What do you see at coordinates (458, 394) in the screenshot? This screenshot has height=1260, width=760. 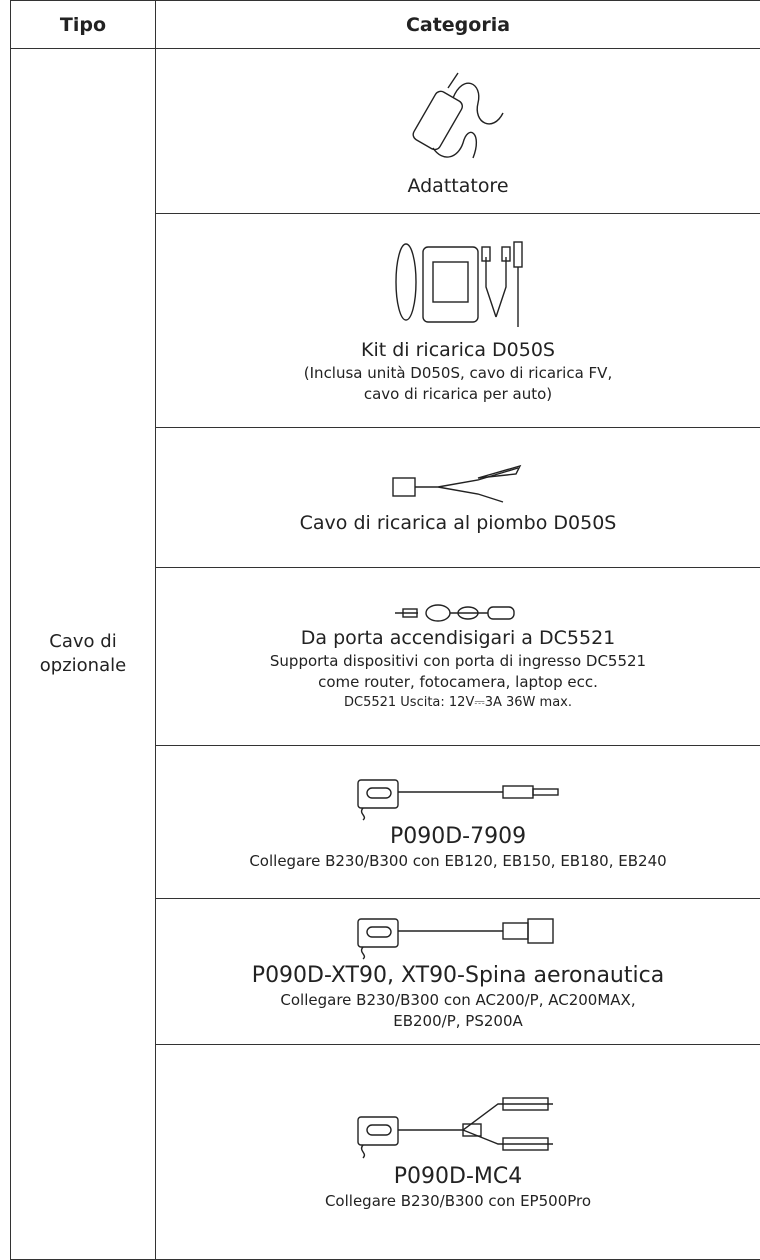 I see `item-line: cavo di ricarica per auto)` at bounding box center [458, 394].